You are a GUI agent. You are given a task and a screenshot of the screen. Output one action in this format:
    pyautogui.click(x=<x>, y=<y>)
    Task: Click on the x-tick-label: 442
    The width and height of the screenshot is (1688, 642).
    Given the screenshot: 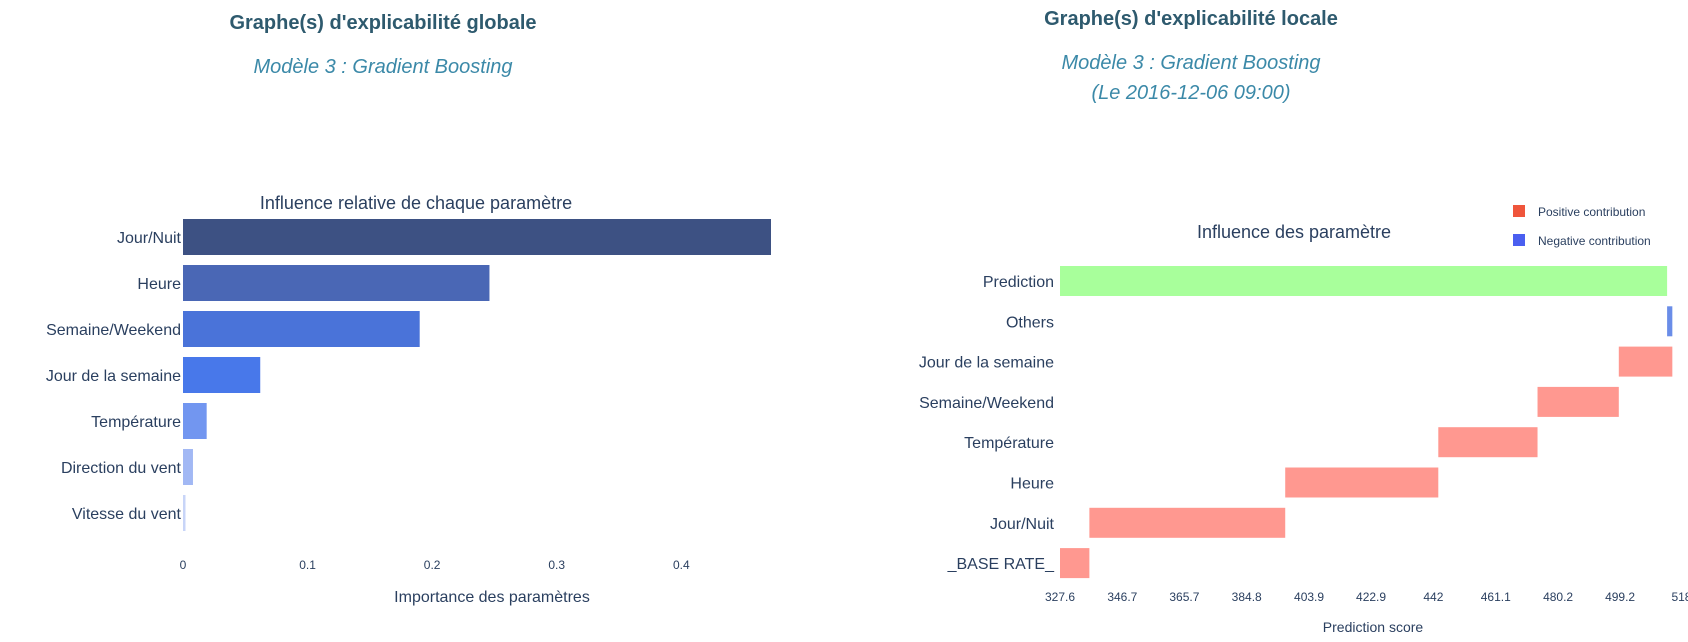 What is the action you would take?
    pyautogui.click(x=1433, y=597)
    